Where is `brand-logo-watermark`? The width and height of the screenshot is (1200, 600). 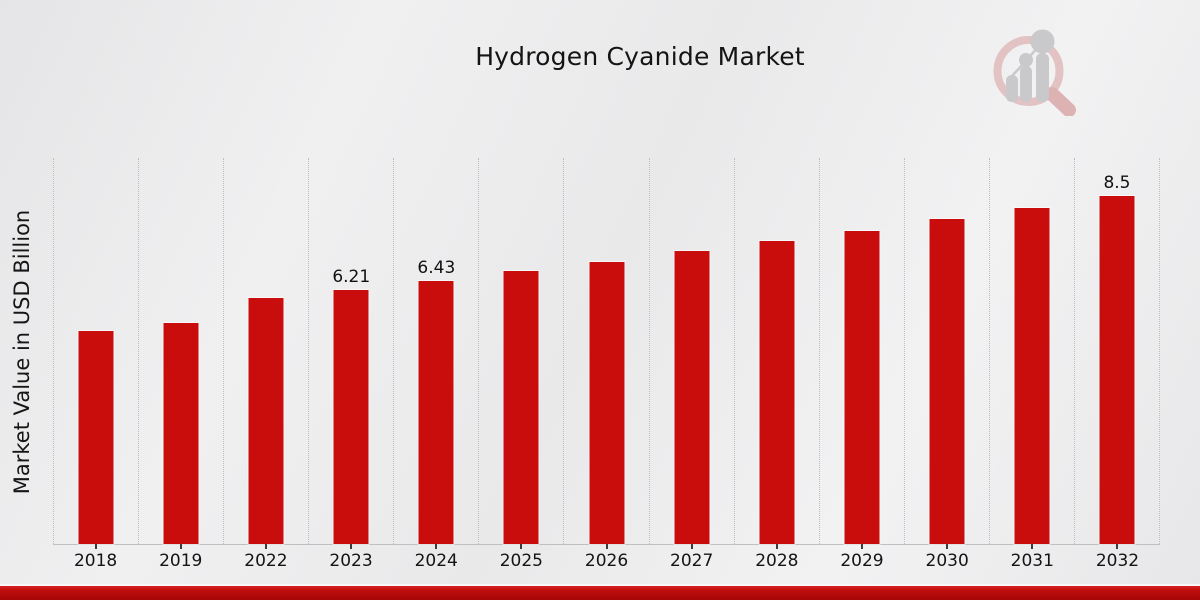 brand-logo-watermark is located at coordinates (1034, 72).